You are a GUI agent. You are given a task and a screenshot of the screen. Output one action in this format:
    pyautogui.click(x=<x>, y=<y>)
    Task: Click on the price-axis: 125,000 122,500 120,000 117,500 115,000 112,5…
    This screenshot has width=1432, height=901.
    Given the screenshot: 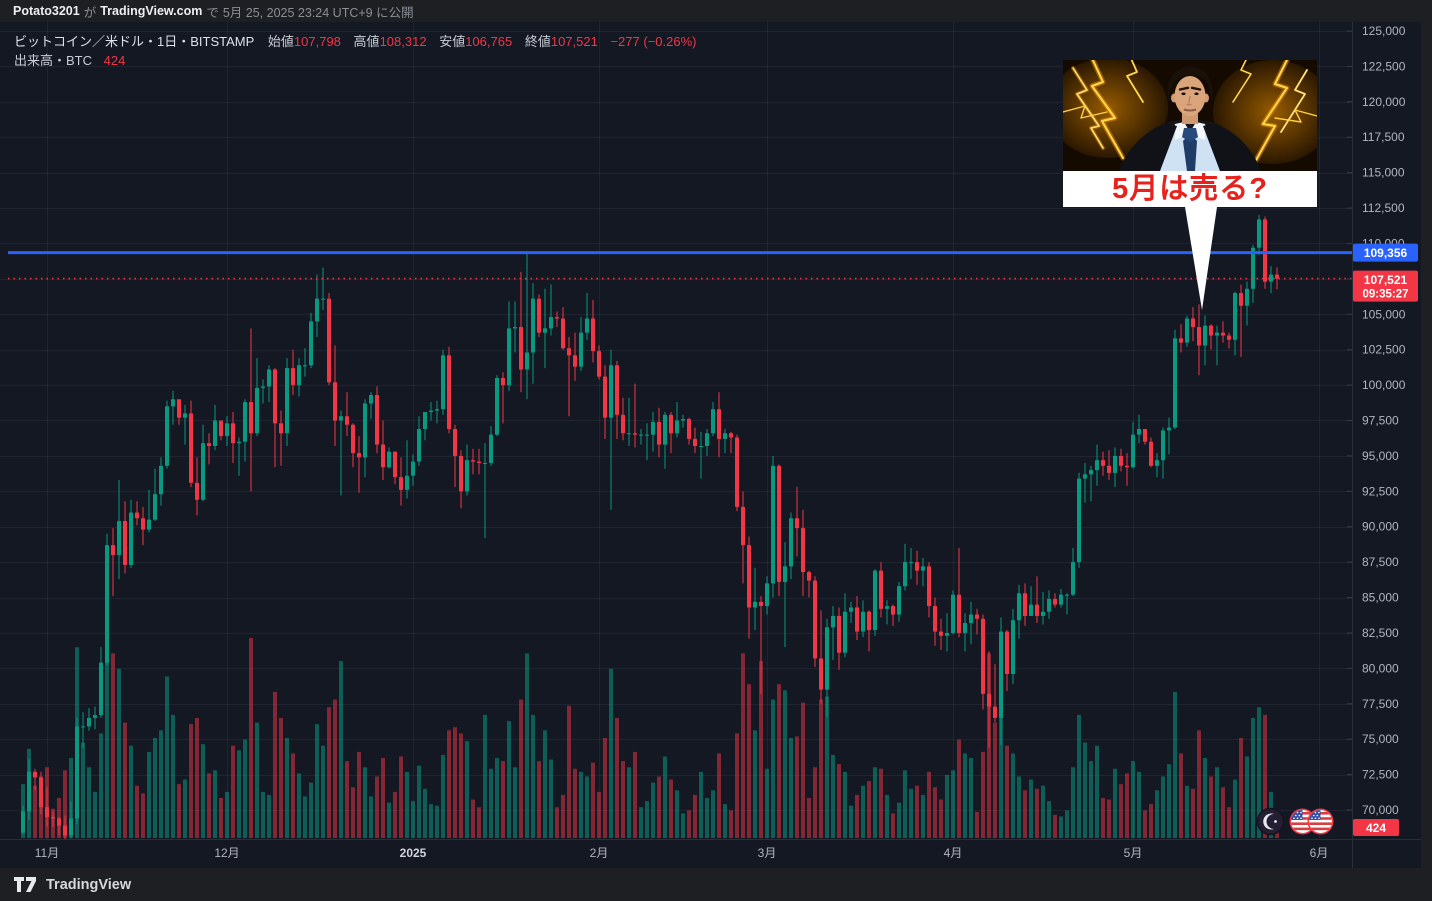 What is the action you would take?
    pyautogui.click(x=1376, y=420)
    